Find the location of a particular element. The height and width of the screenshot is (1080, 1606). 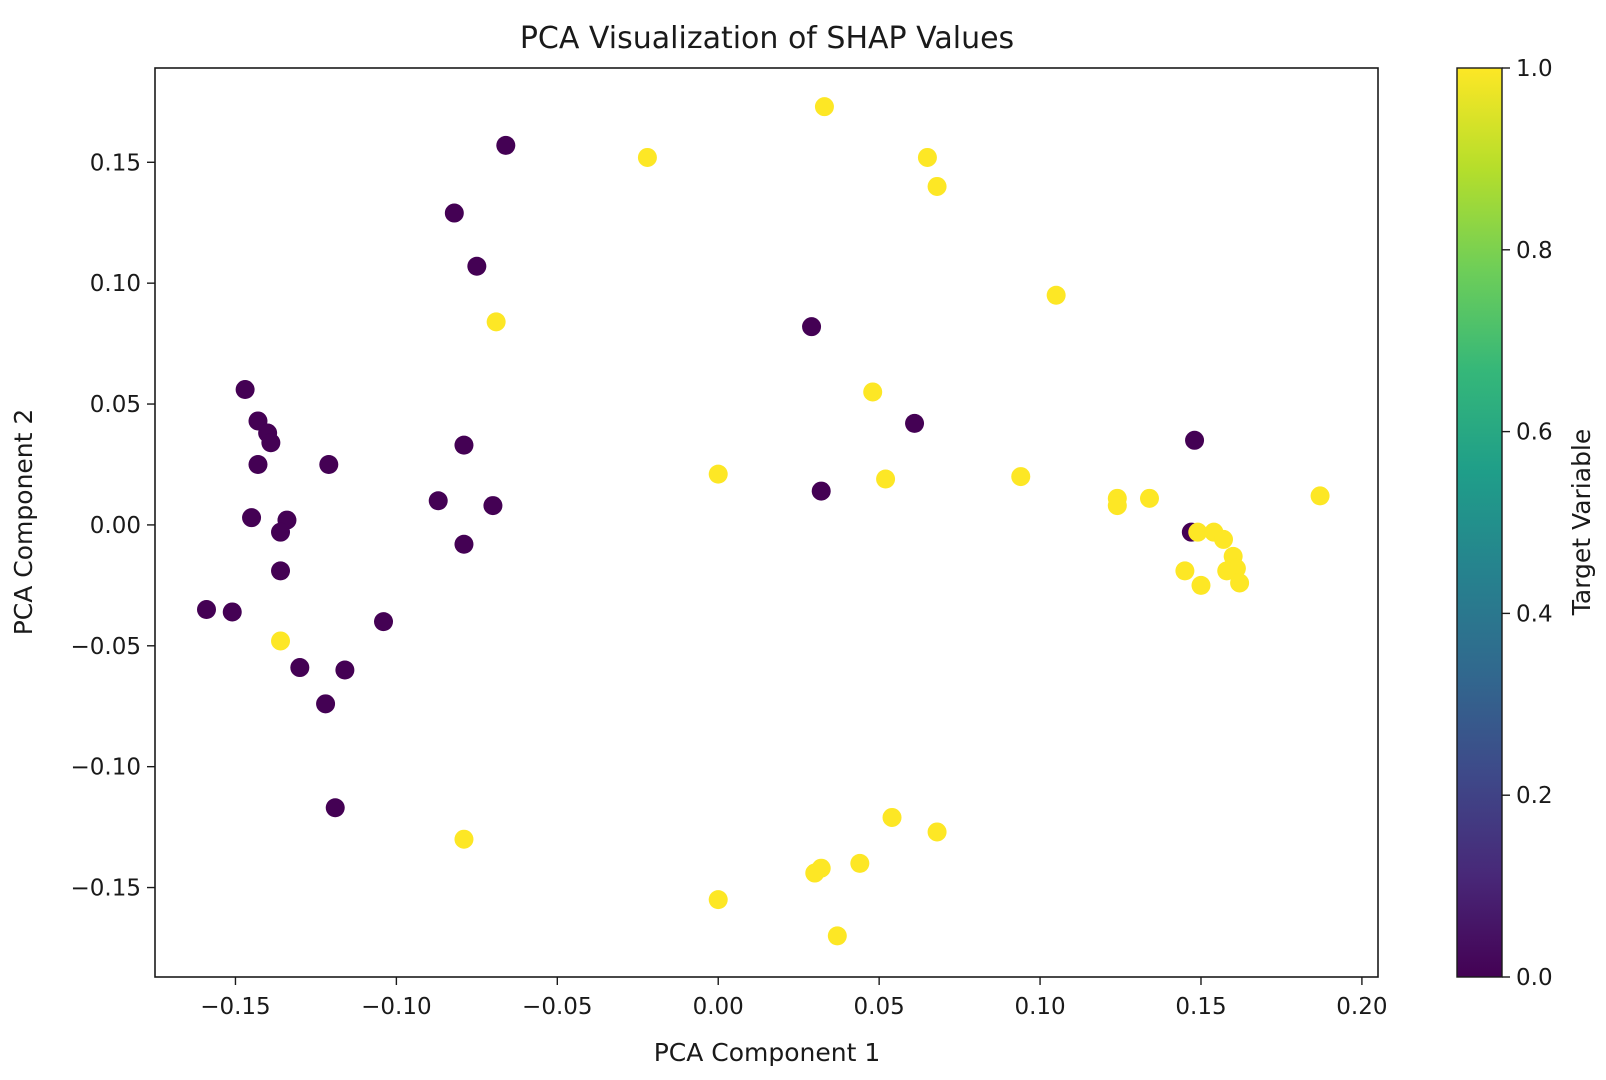

x-tick-label: 0.00 is located at coordinates (718, 1007).